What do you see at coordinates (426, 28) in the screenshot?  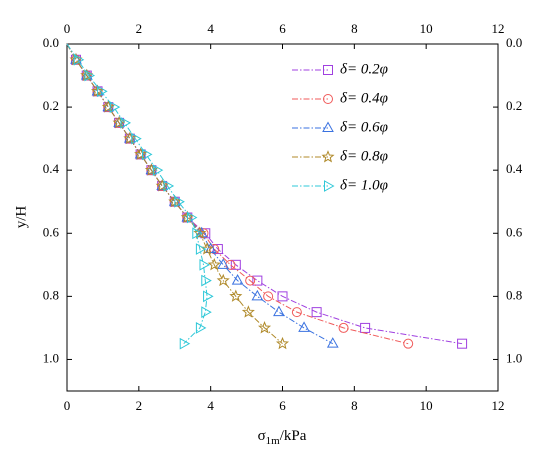 I see `x-tick-label-top: 10` at bounding box center [426, 28].